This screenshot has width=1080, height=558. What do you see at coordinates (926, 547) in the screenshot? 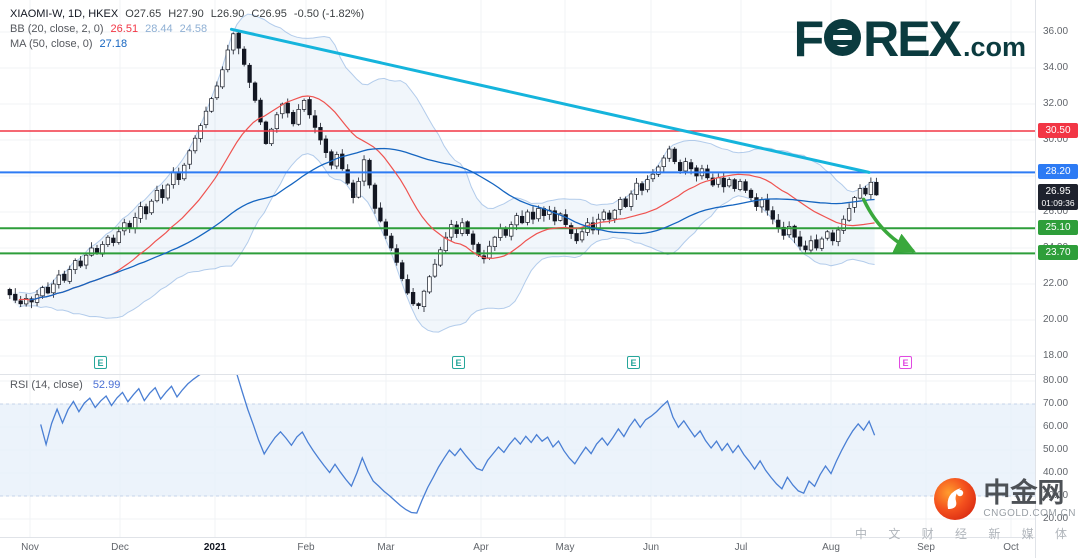
I see `month-label-Sep: Sep` at bounding box center [926, 547].